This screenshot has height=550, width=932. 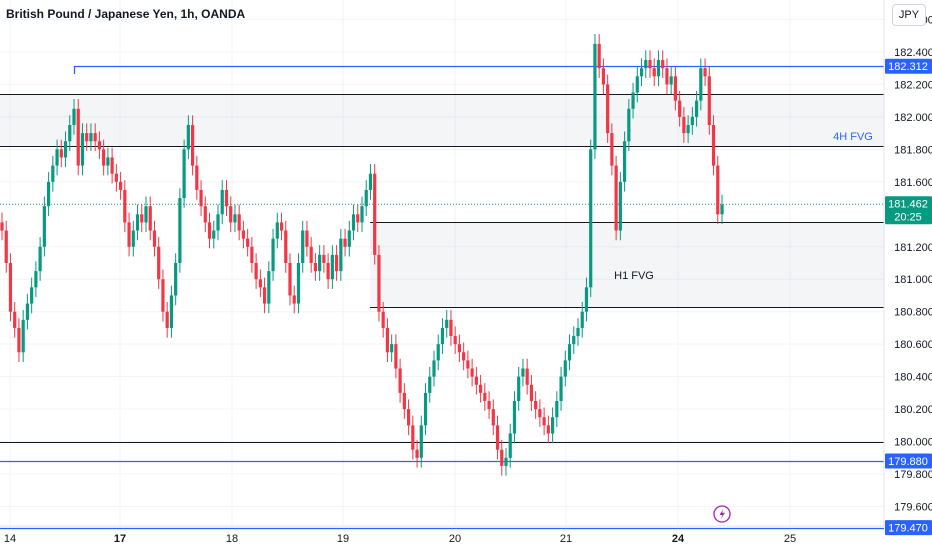 What do you see at coordinates (232, 539) in the screenshot?
I see `x-tick-label: 18` at bounding box center [232, 539].